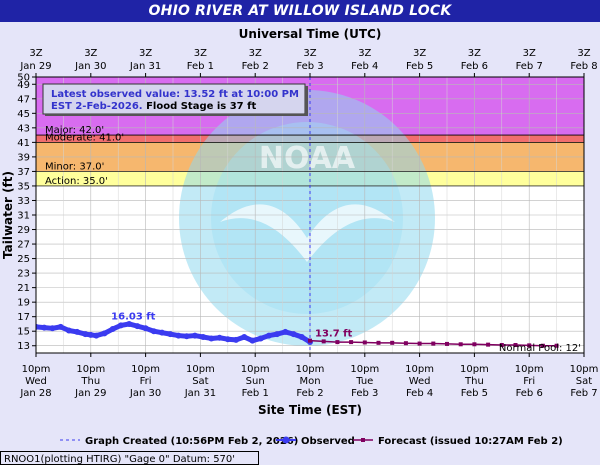 The height and width of the screenshot is (465, 600). What do you see at coordinates (35, 393) in the screenshot?
I see `bottom-tick-label-3: Jan 28` at bounding box center [35, 393].